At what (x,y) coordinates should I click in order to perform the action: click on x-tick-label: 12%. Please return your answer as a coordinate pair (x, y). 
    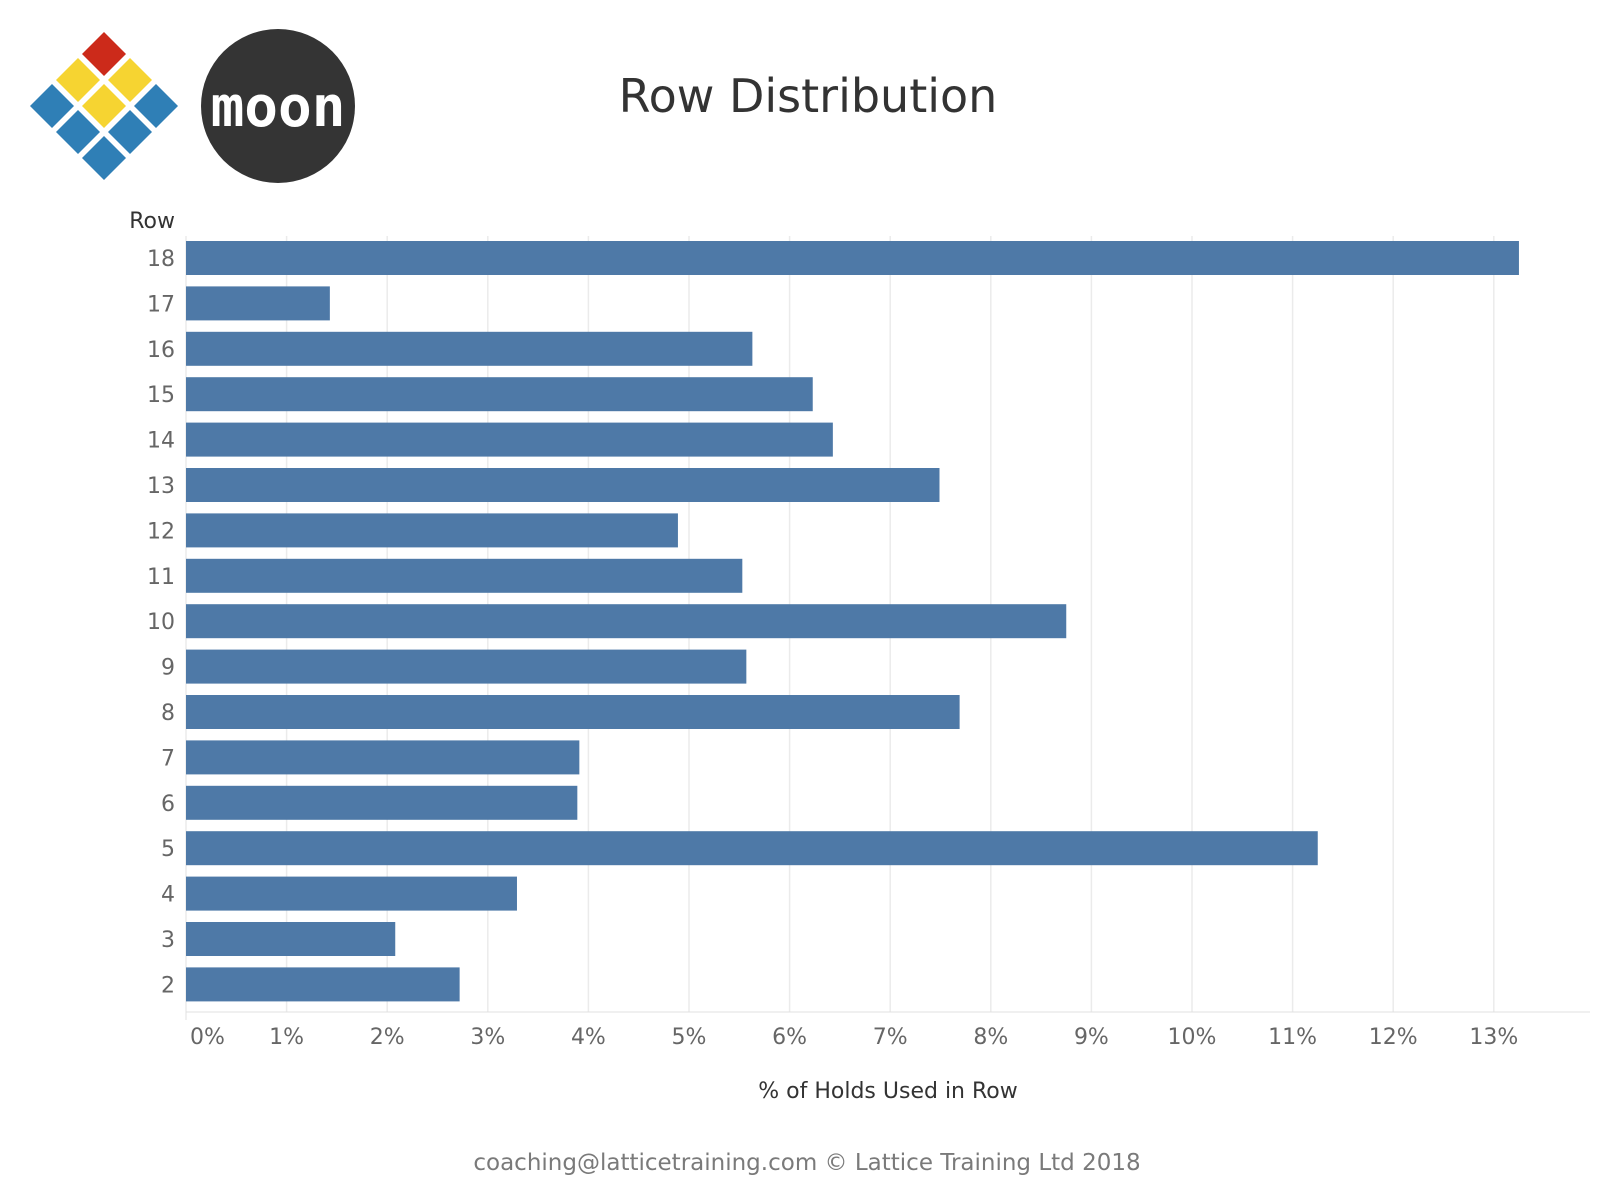
    Looking at the image, I should click on (1393, 1037).